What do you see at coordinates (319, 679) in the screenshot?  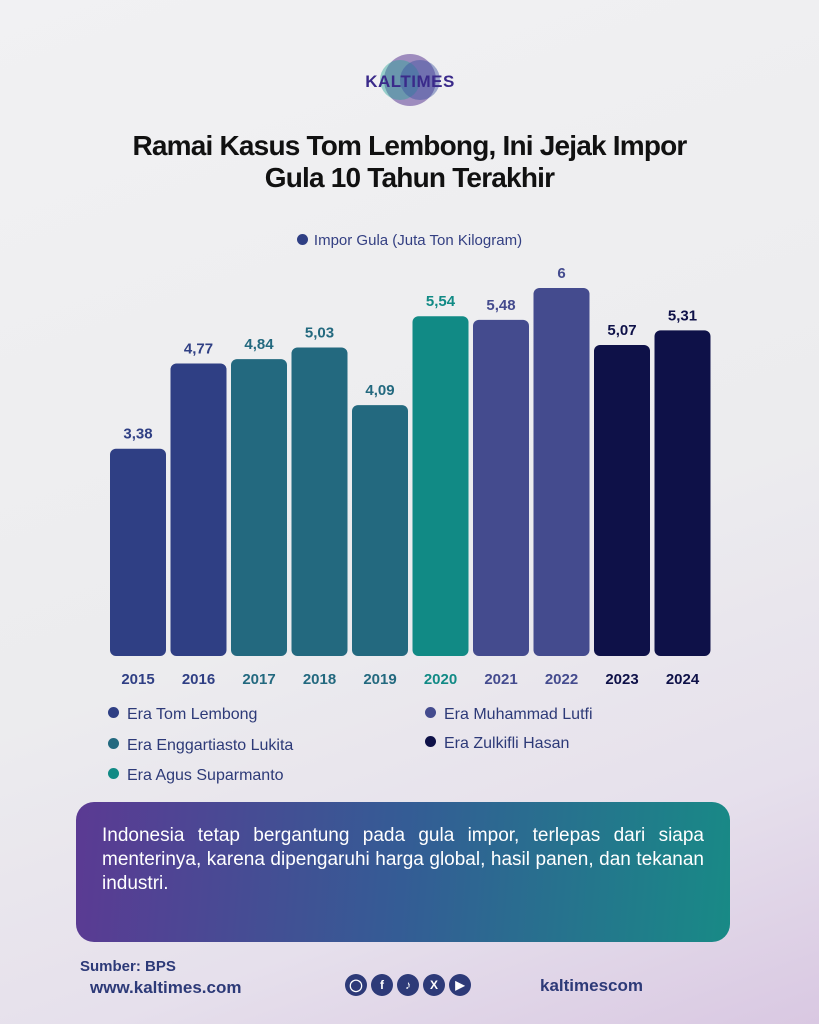 I see `x-tick-2018: 2018` at bounding box center [319, 679].